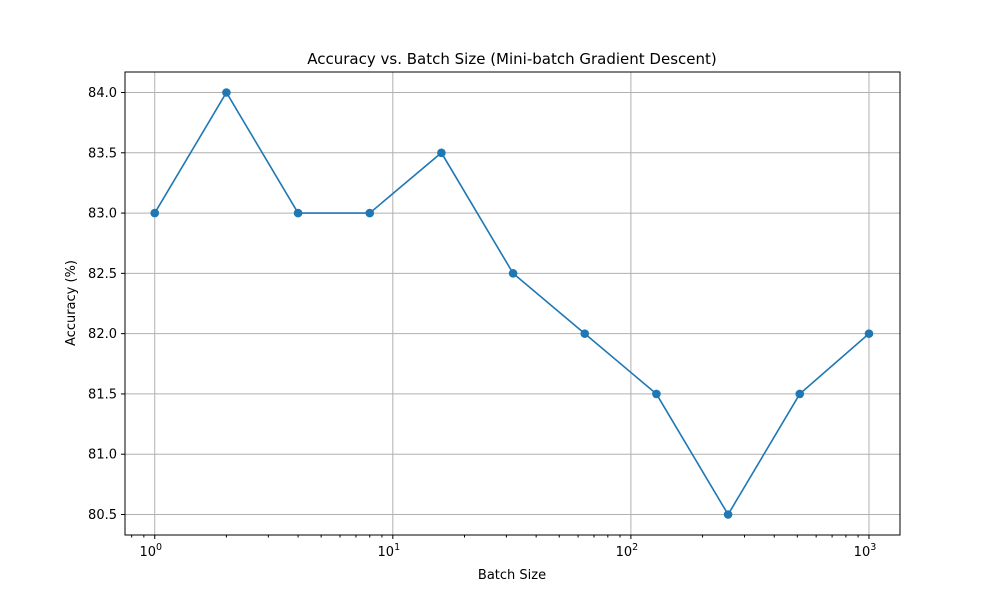 The image size is (1000, 600). What do you see at coordinates (495, 536) in the screenshot?
I see `minor-ticks` at bounding box center [495, 536].